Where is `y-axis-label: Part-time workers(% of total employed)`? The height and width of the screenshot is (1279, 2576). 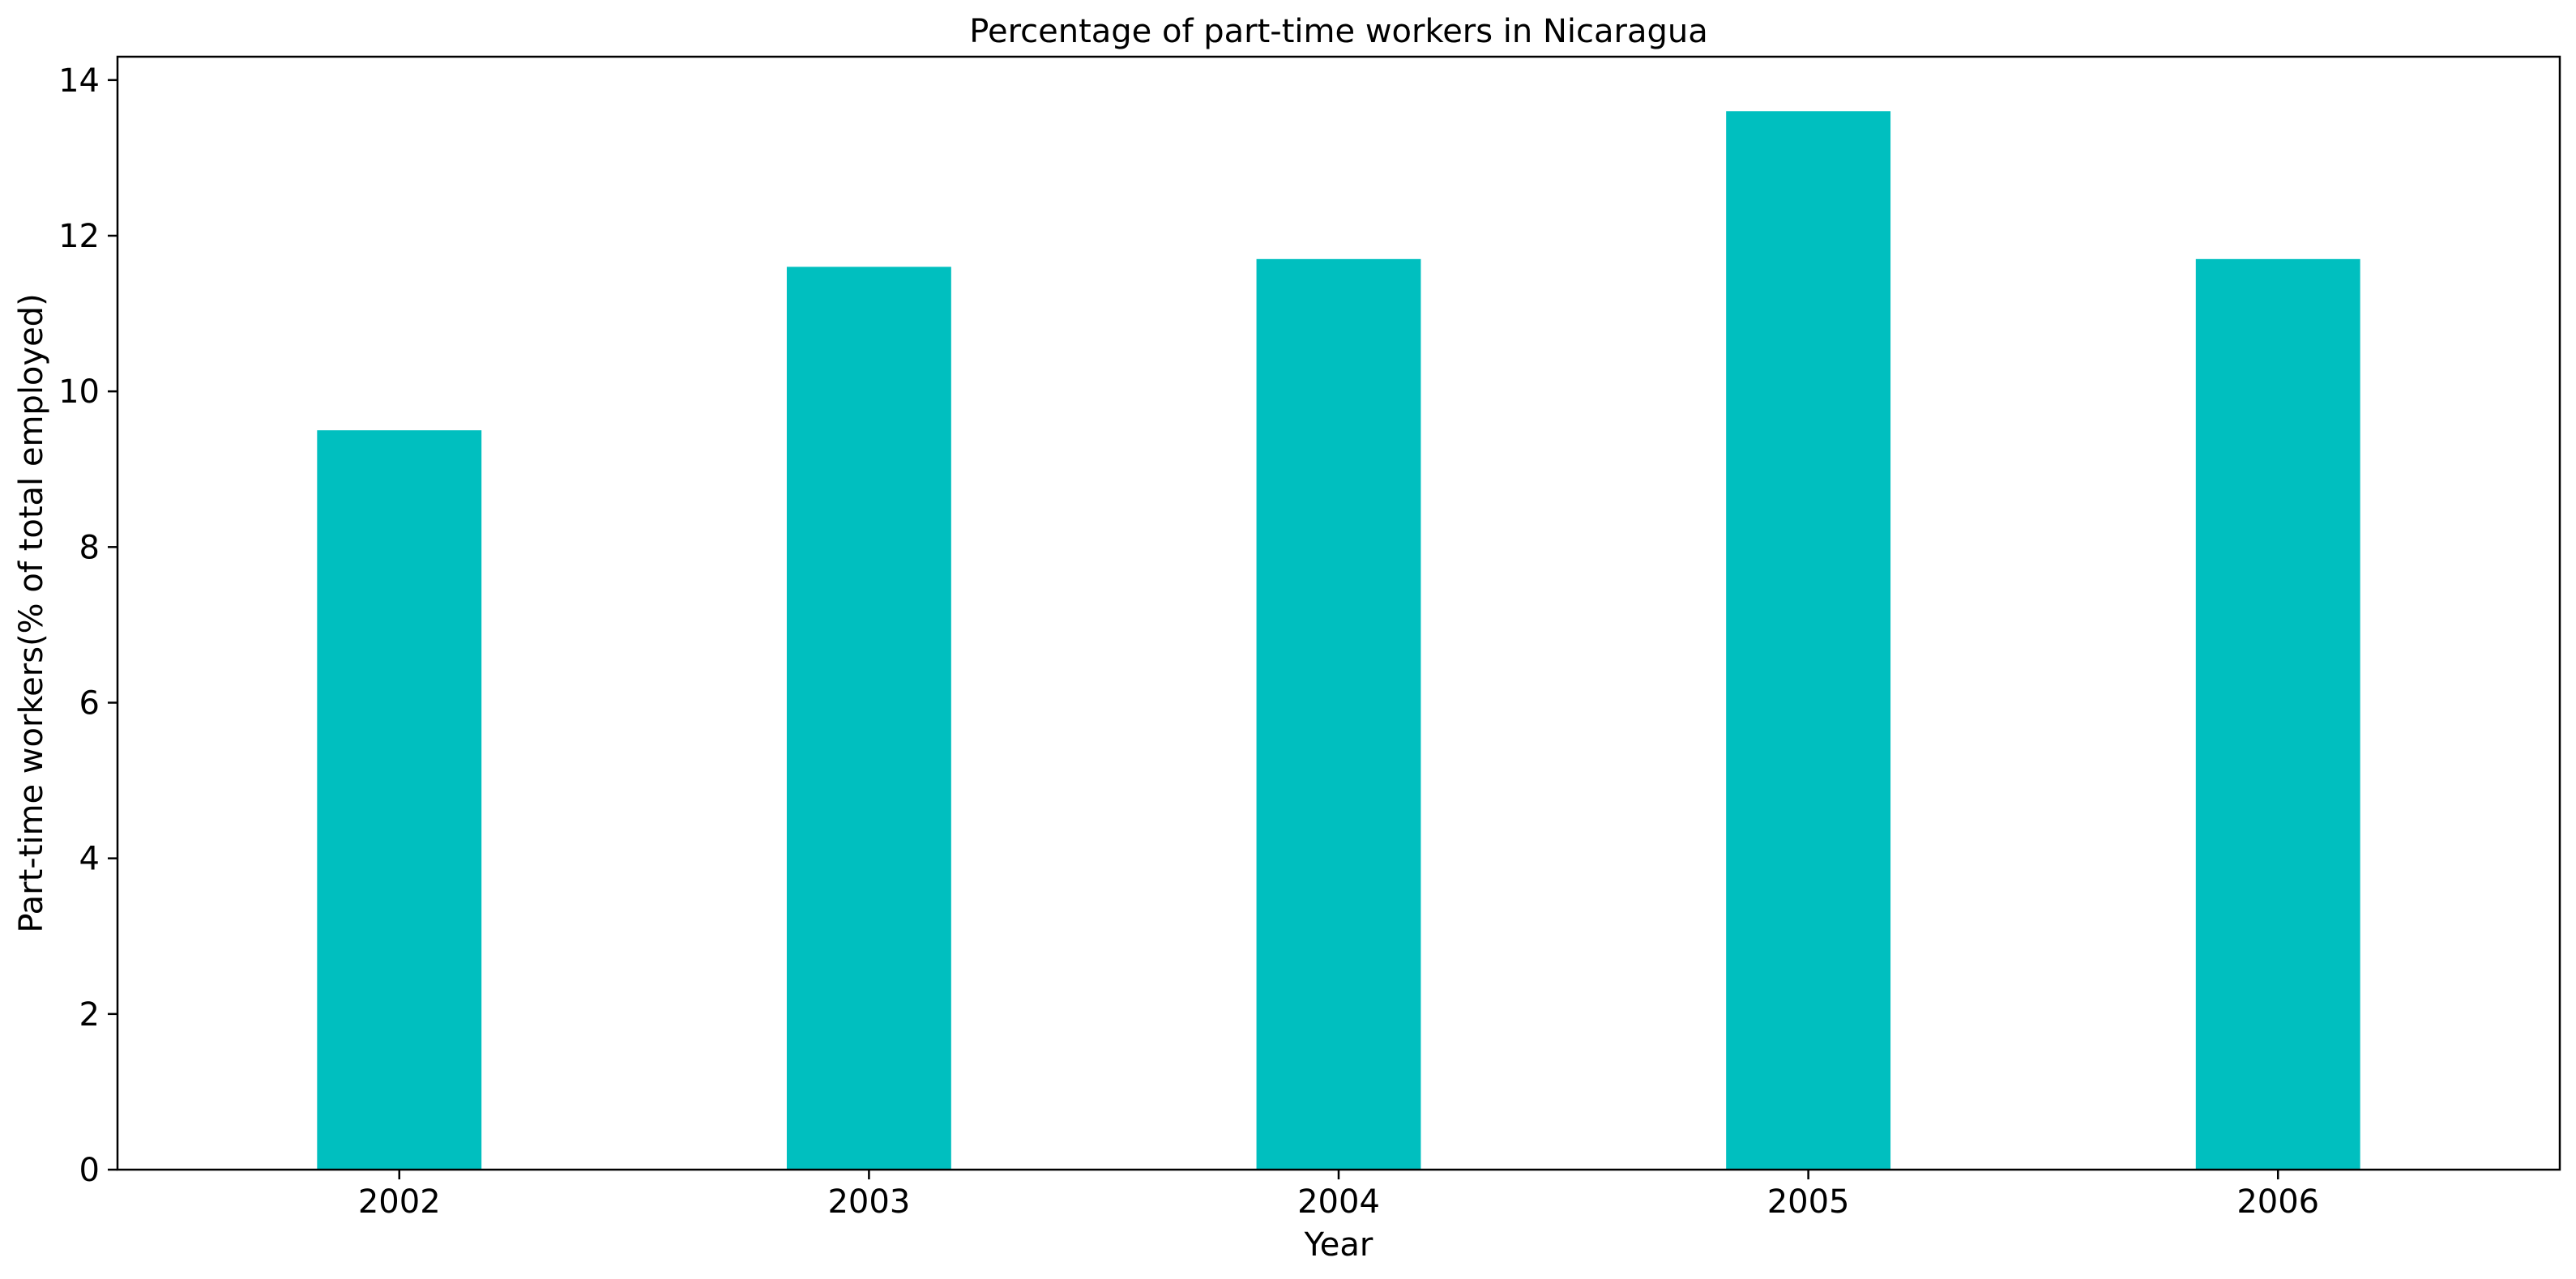
y-axis-label: Part-time workers(% of total employed) is located at coordinates (31, 612).